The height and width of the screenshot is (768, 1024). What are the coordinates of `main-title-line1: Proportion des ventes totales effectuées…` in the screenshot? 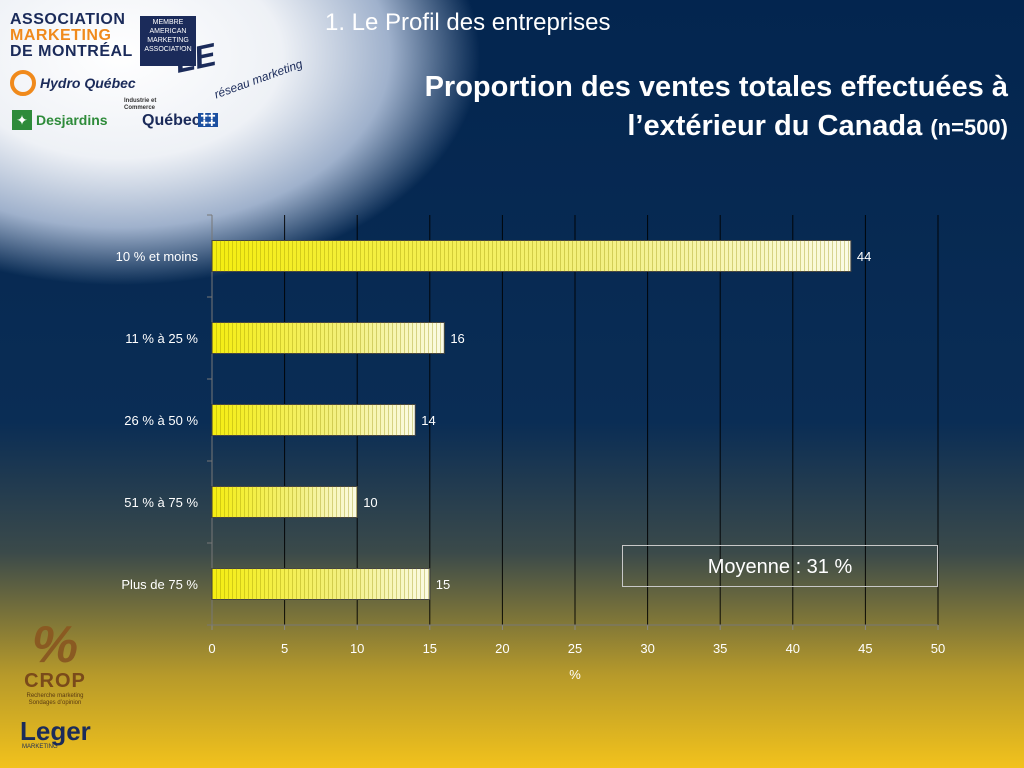 It's located at (716, 87).